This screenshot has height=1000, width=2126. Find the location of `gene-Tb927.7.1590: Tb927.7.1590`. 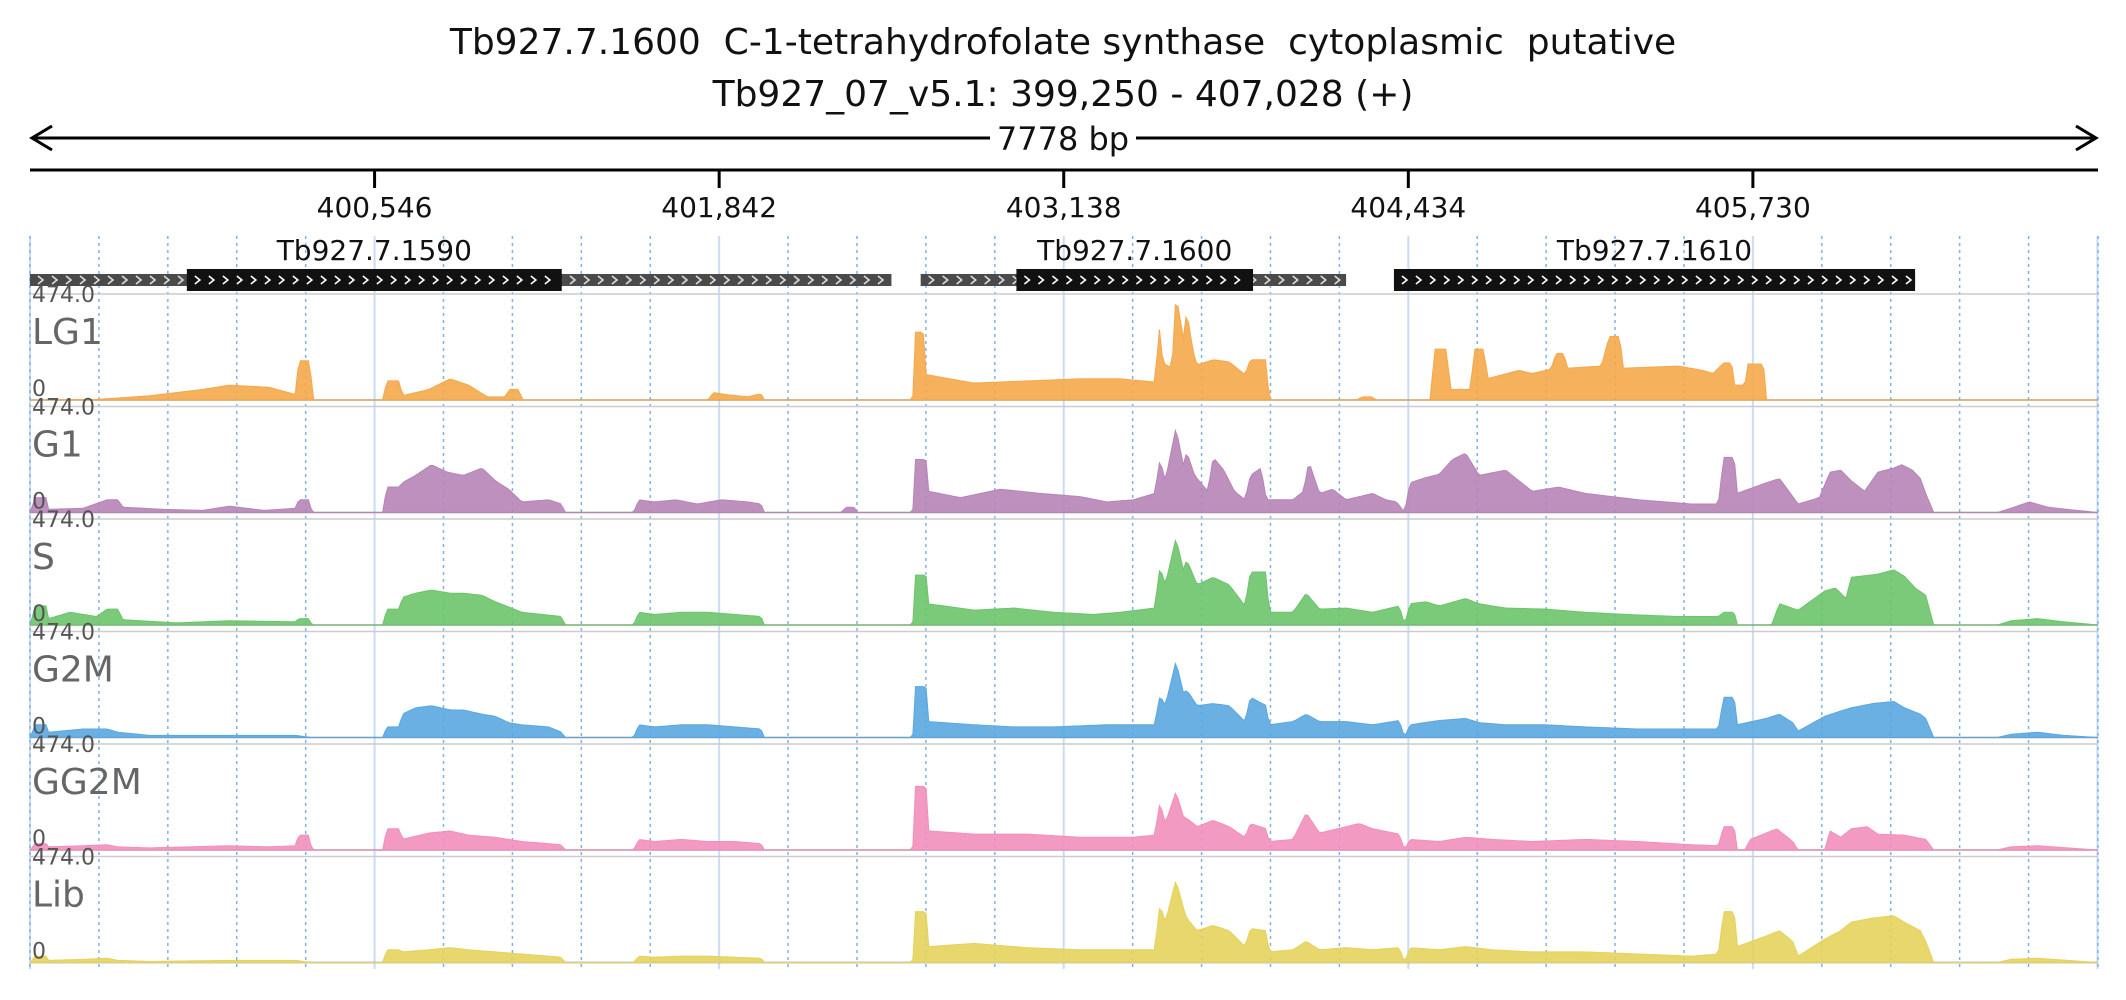

gene-Tb927.7.1590: Tb927.7.1590 is located at coordinates (461, 262).